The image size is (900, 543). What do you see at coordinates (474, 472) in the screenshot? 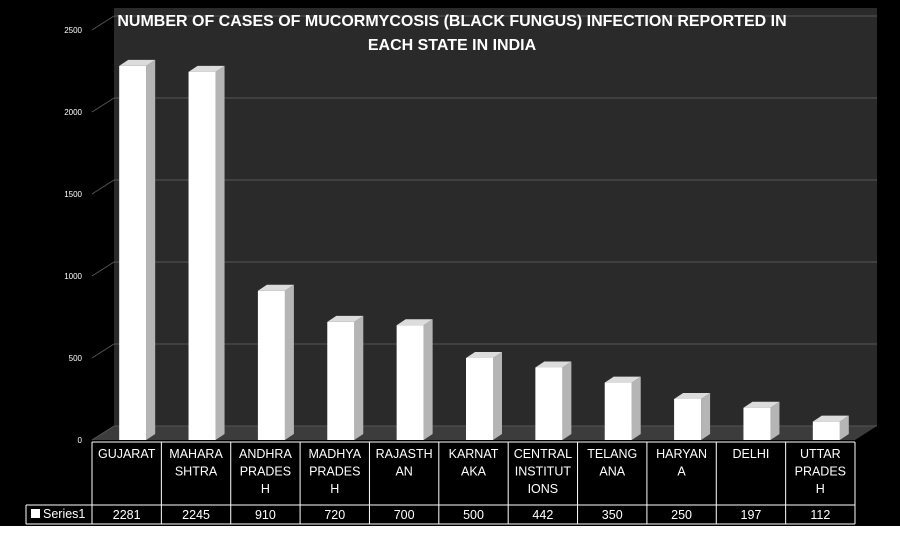
I see `category-label: AKA` at bounding box center [474, 472].